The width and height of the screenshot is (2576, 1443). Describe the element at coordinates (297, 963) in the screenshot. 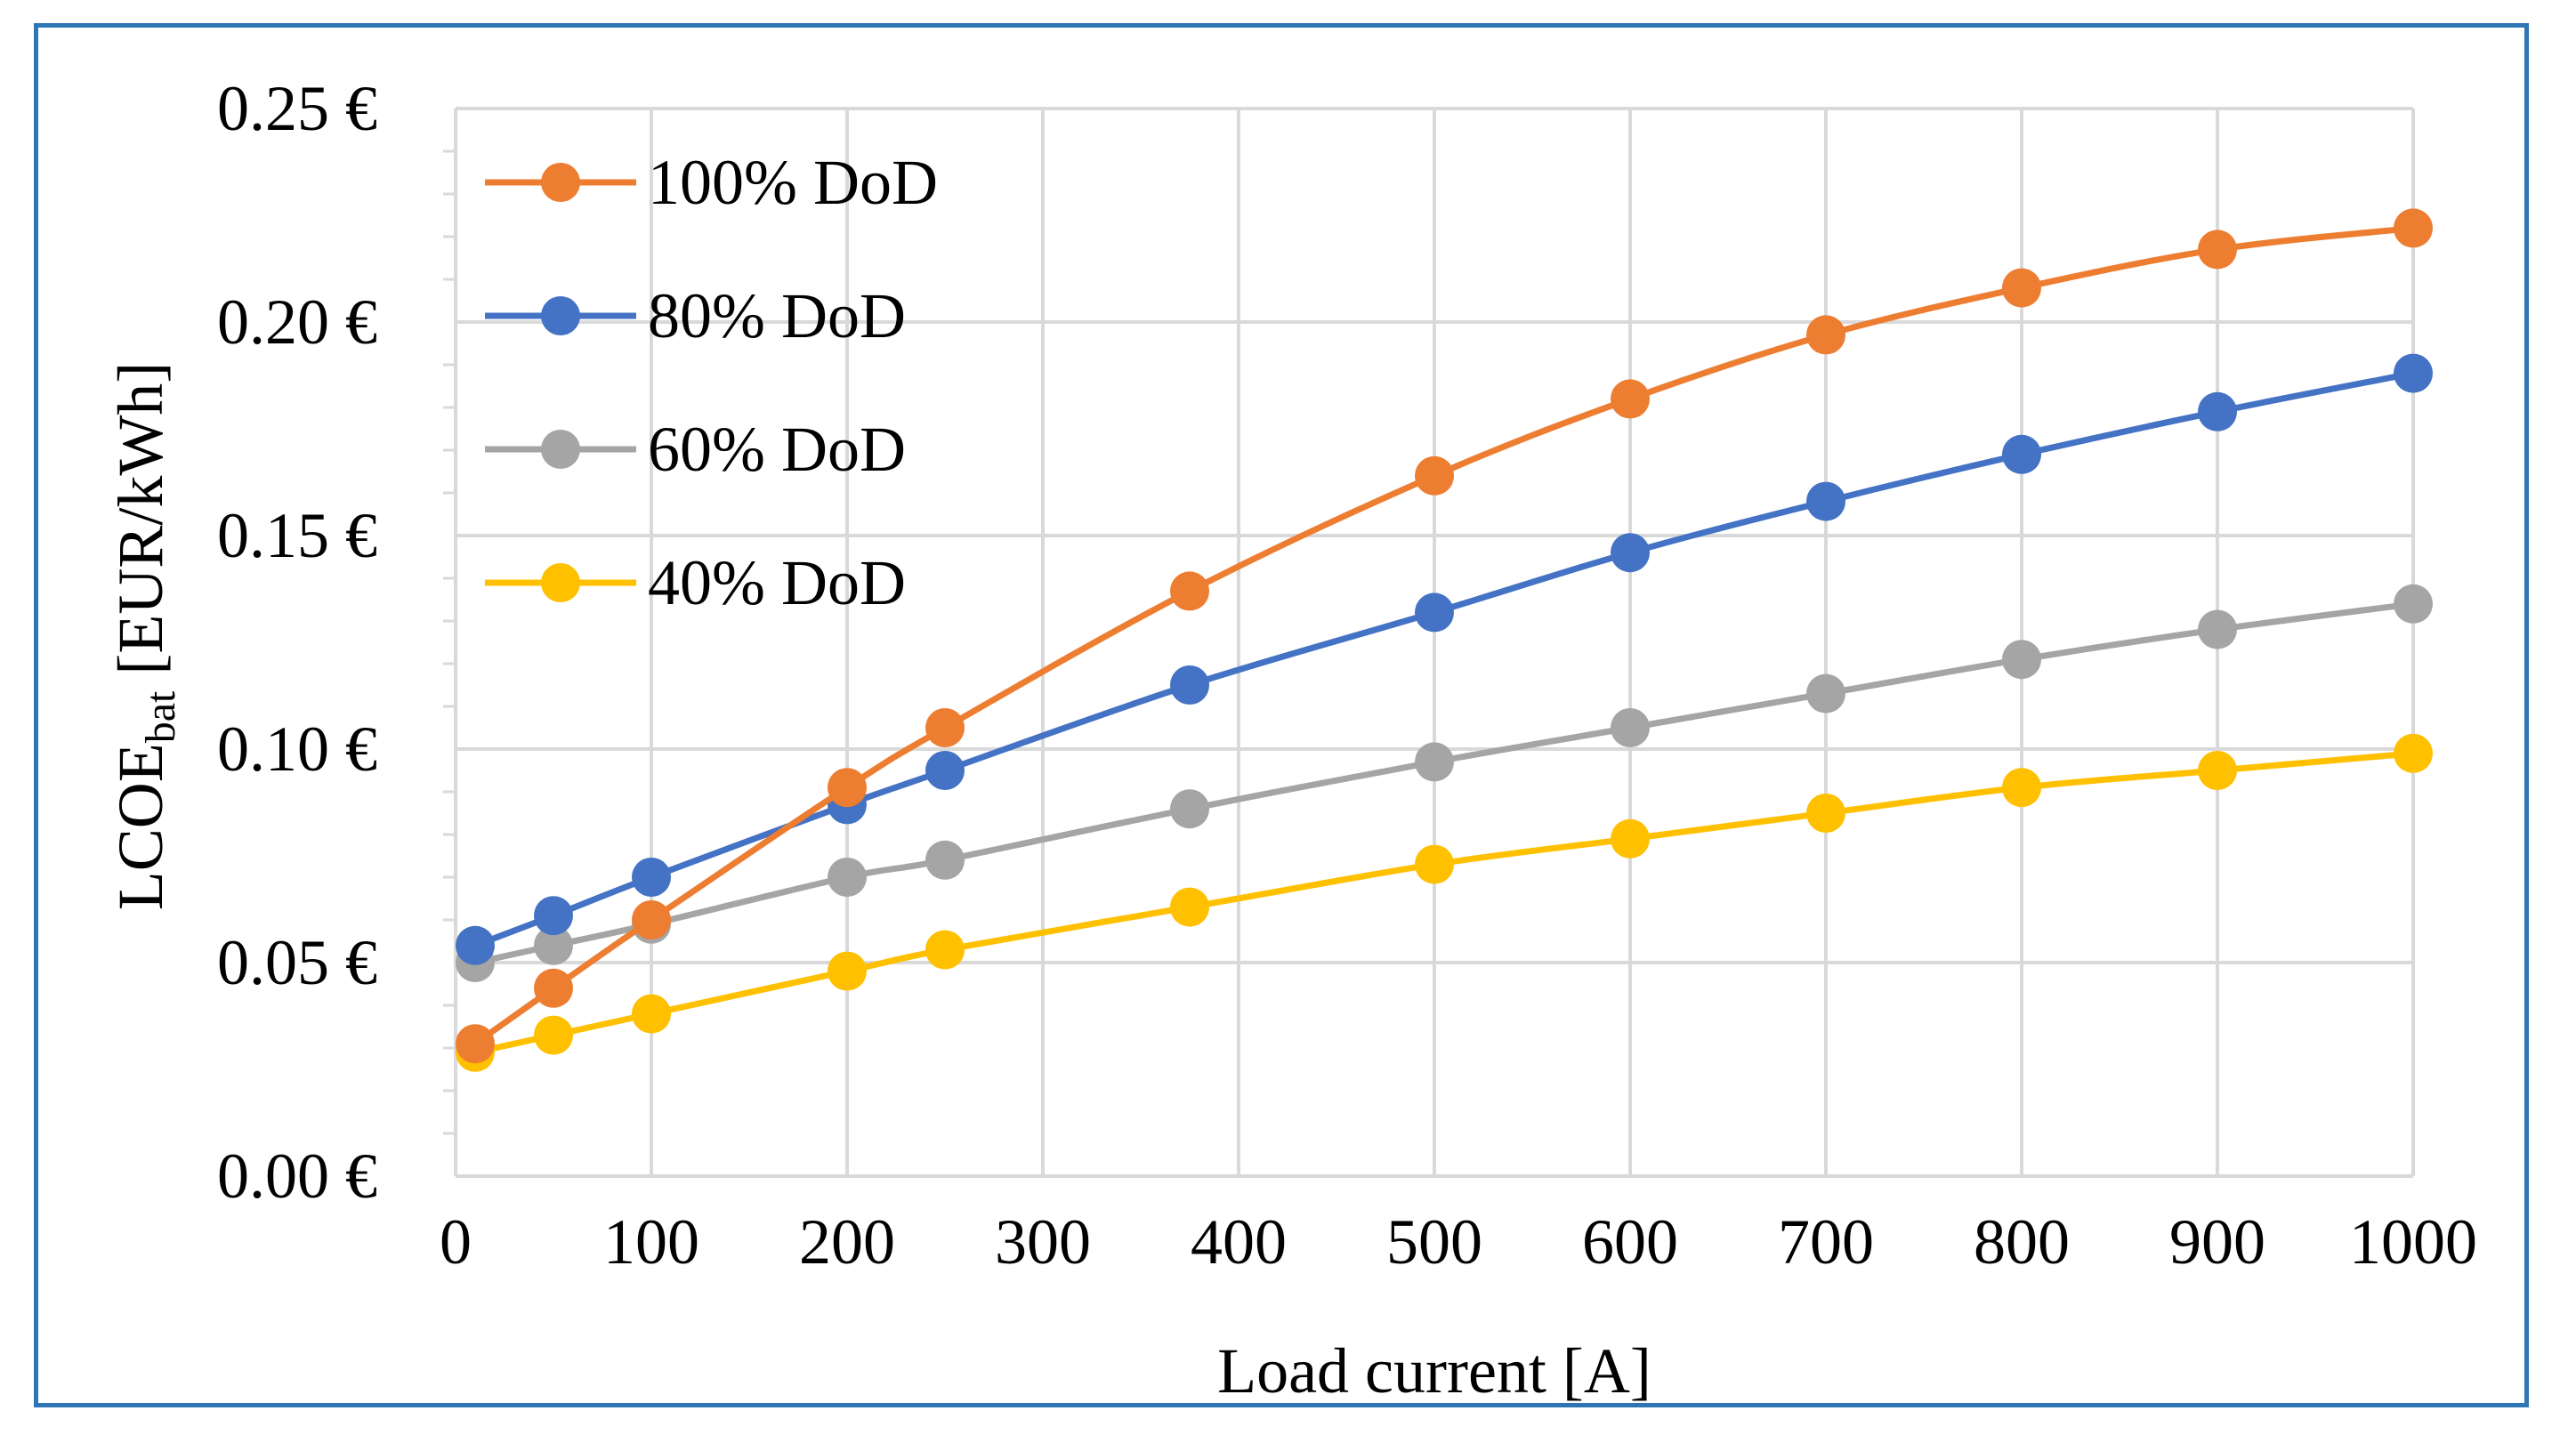

I see `y-tick-label-1: 0.05 €` at that location.